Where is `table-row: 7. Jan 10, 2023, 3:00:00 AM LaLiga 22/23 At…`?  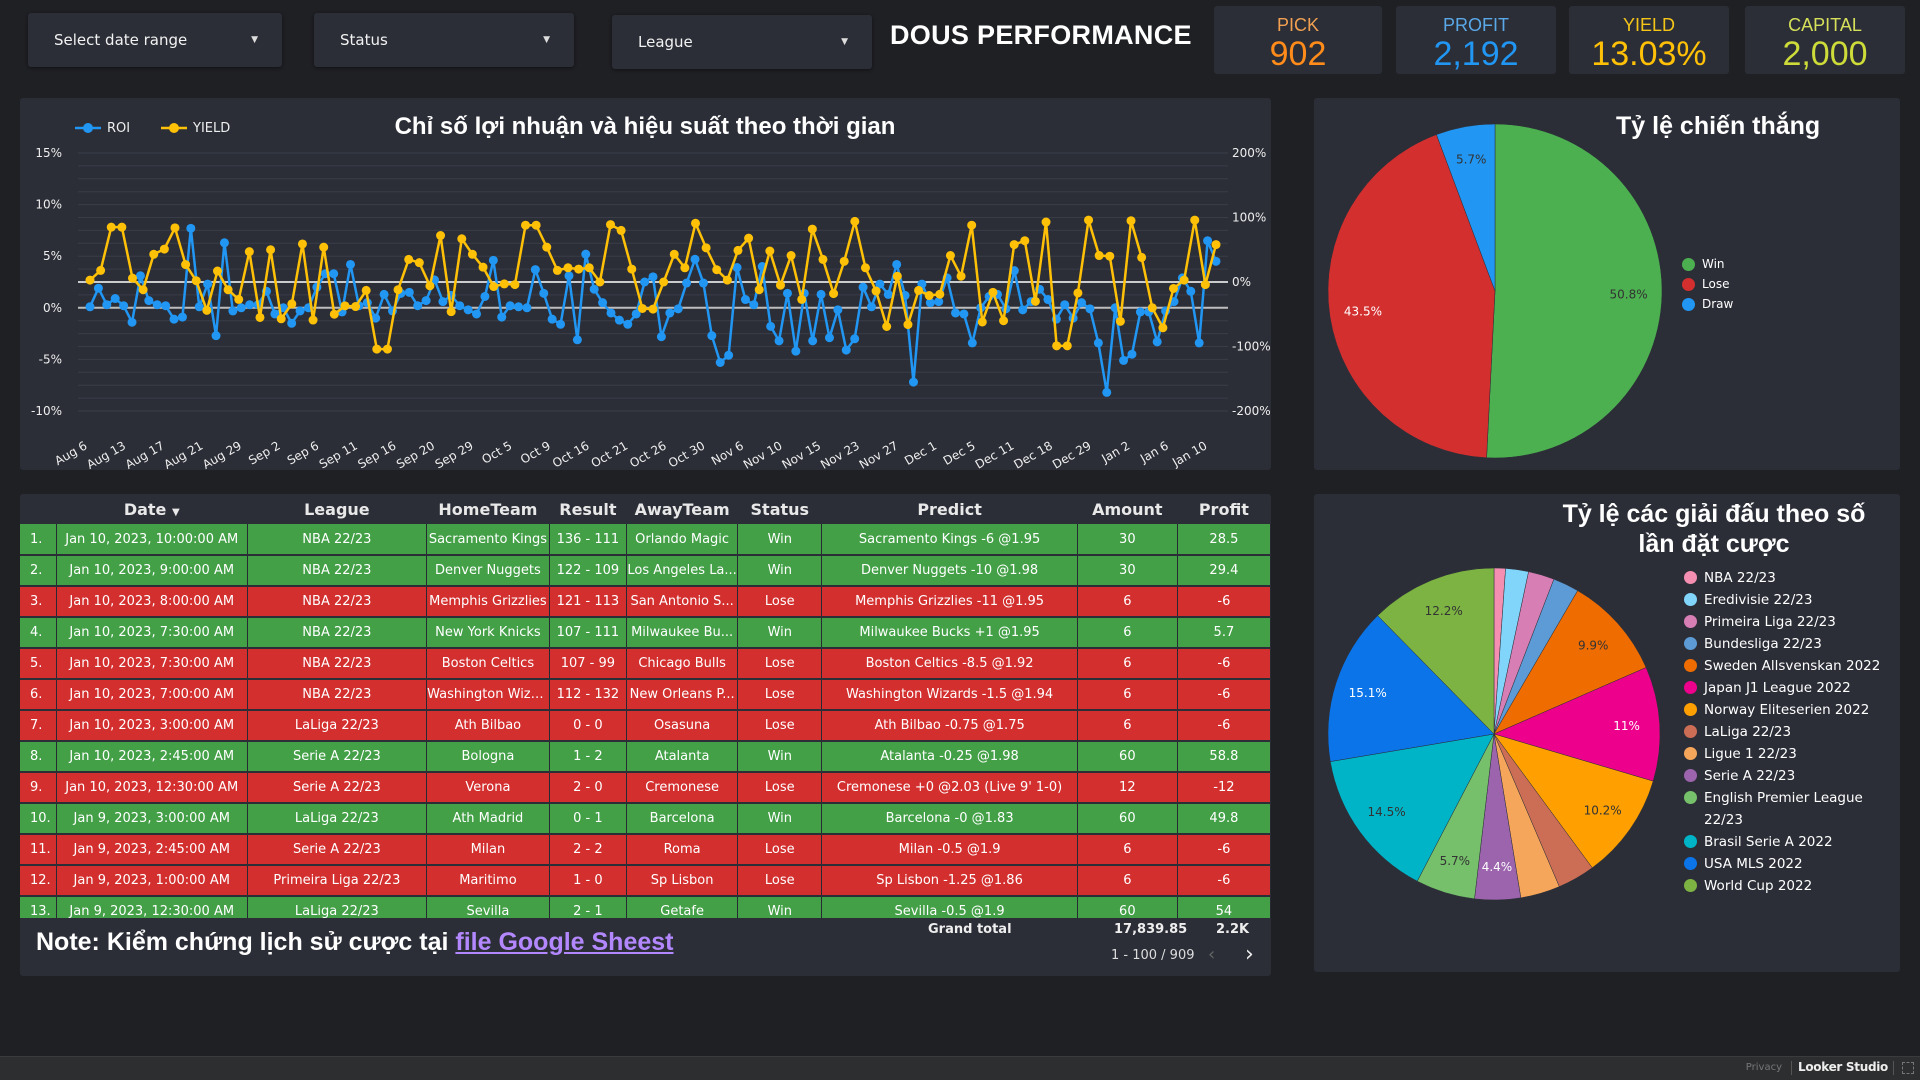
table-row: 7. Jan 10, 2023, 3:00:00 AM LaLiga 22/23 At… is located at coordinates (645, 726).